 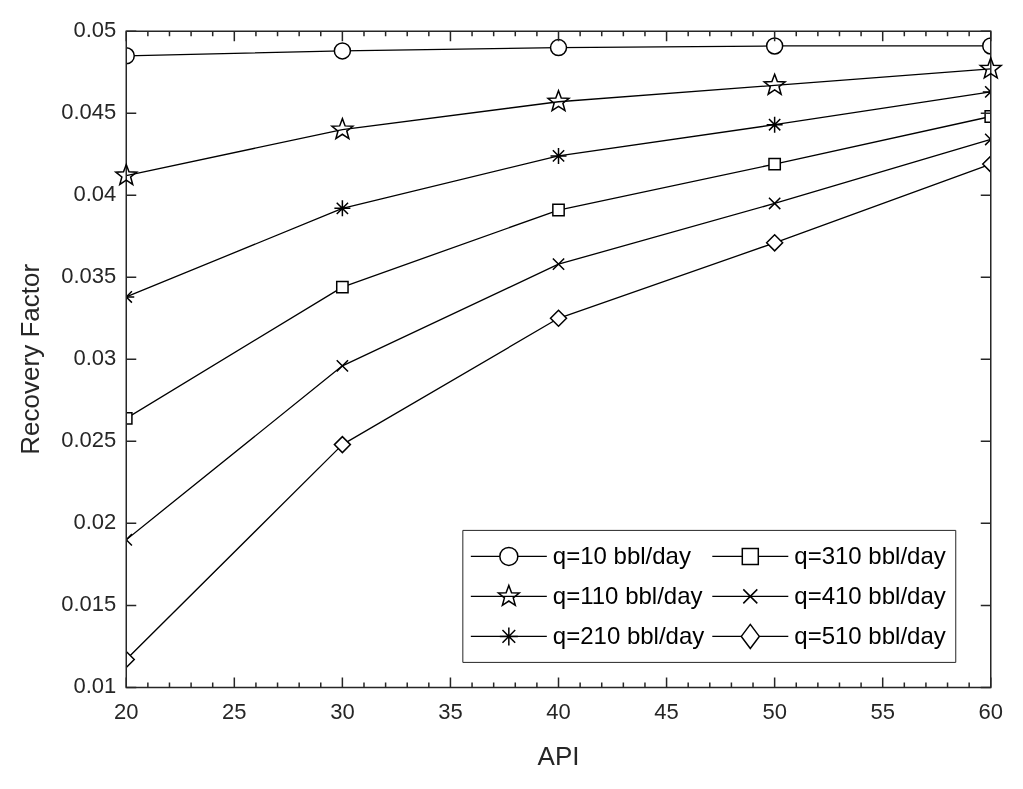 I want to click on legend-label: q=10 bbl/day, so click(x=621, y=556).